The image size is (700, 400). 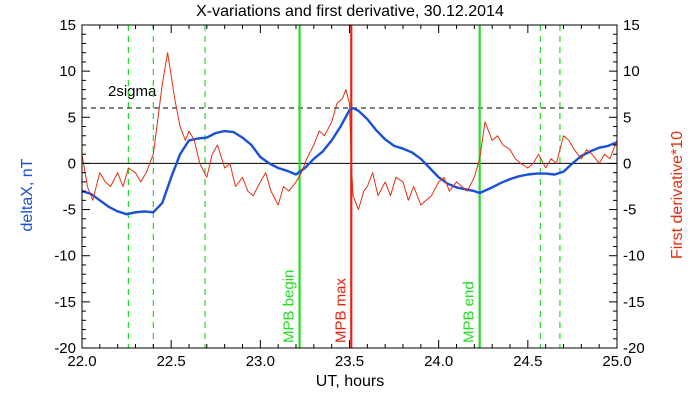 What do you see at coordinates (171, 361) in the screenshot?
I see `x-tick-label-1: 22.5` at bounding box center [171, 361].